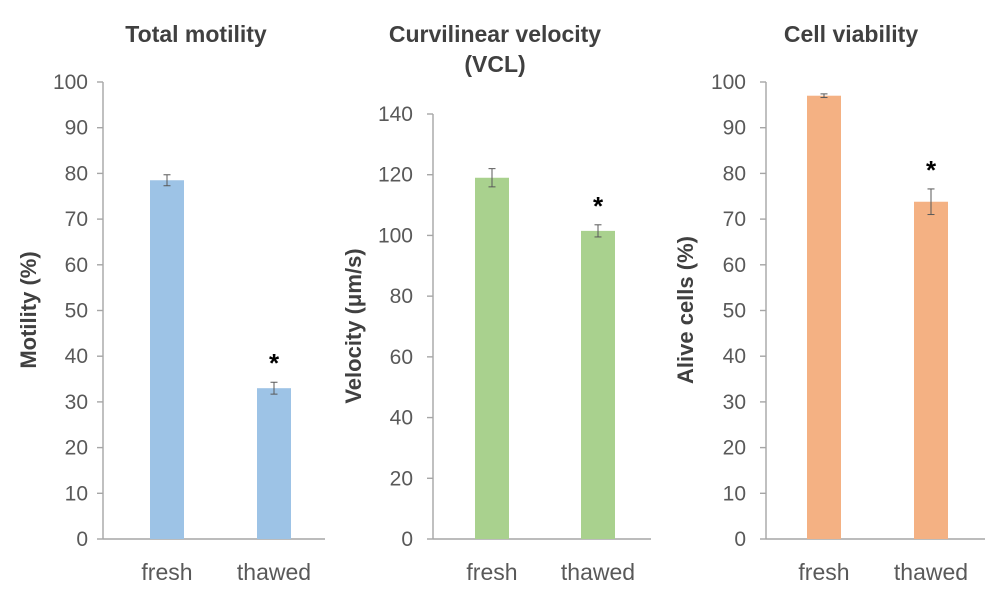 The height and width of the screenshot is (601, 1000). What do you see at coordinates (28, 309) in the screenshot?
I see `y-axis-label: Motility (%)` at bounding box center [28, 309].